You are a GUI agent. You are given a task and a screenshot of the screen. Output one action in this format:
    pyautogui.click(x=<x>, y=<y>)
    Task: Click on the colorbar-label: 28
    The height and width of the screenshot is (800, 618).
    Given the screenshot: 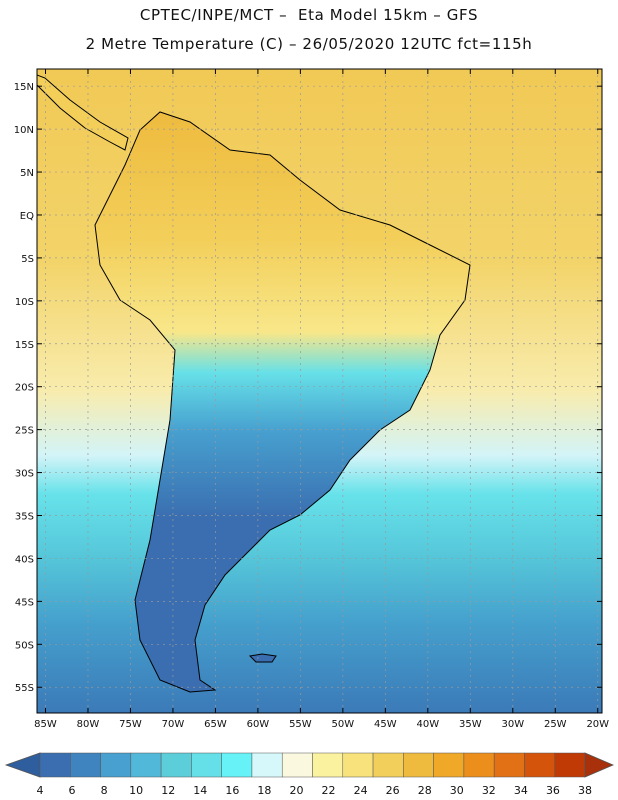 What is the action you would take?
    pyautogui.click(x=425, y=790)
    